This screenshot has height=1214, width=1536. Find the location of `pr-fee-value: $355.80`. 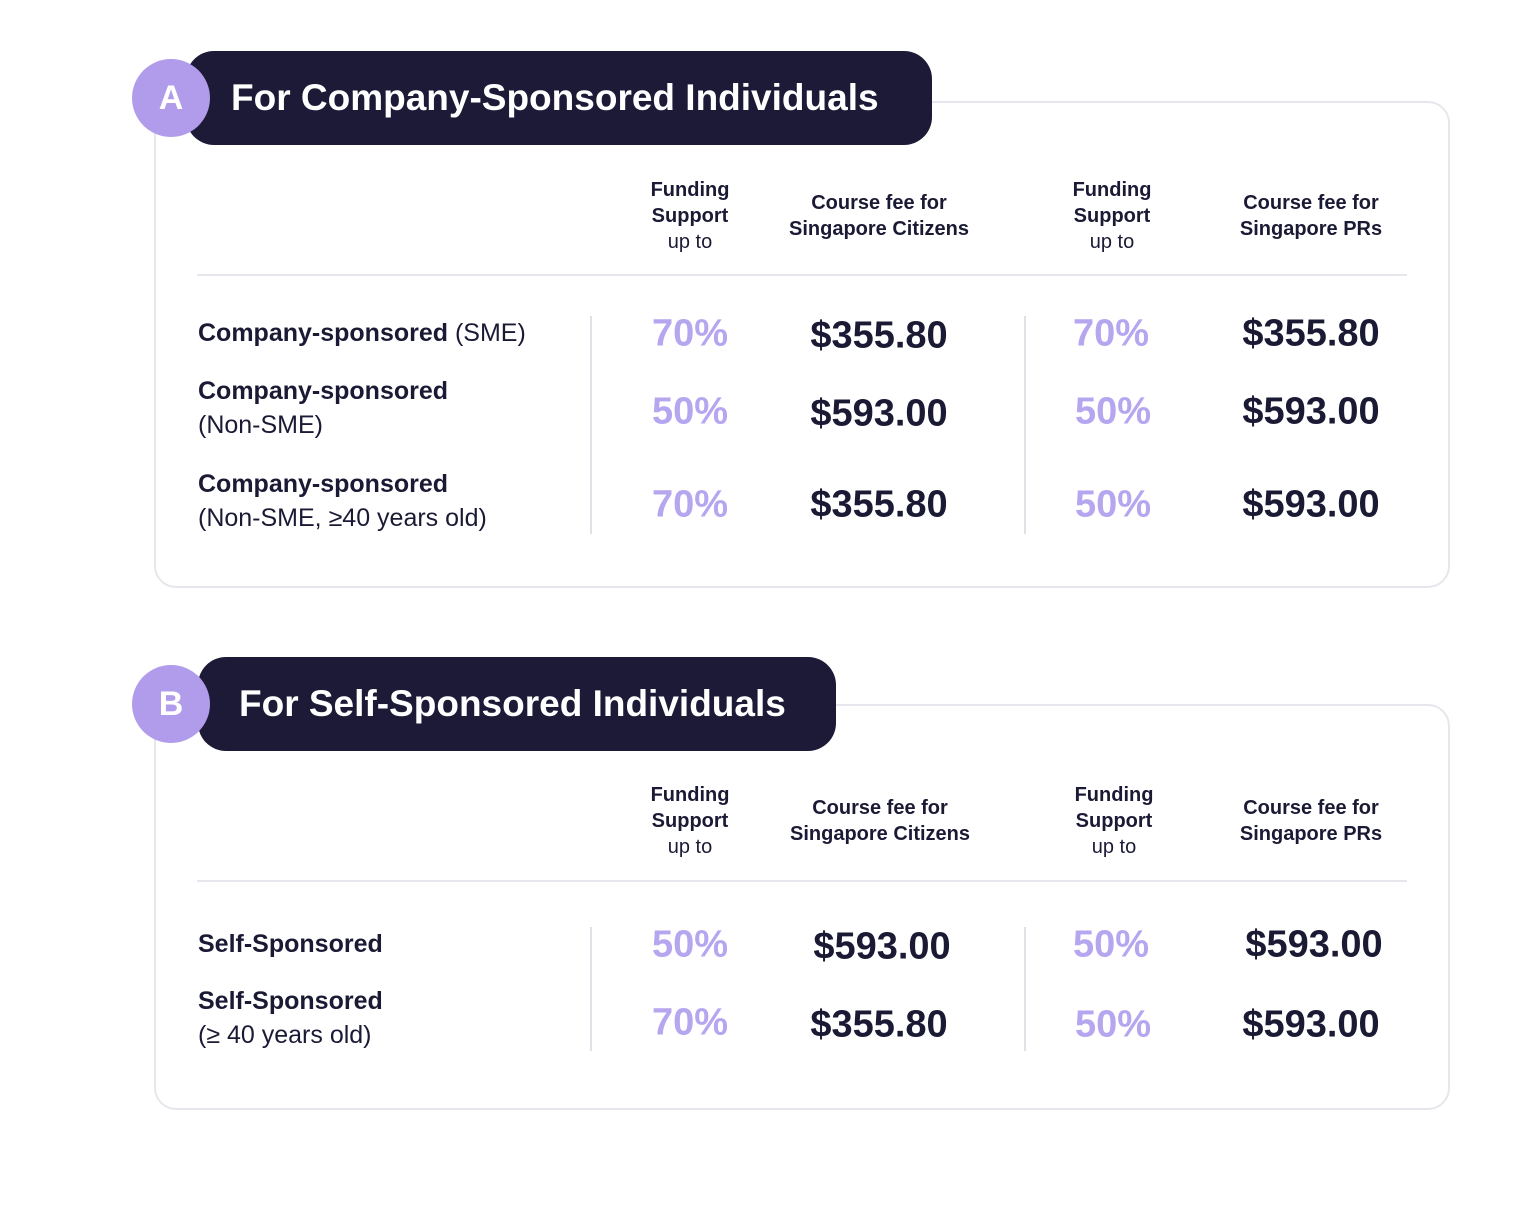

pr-fee-value: $355.80 is located at coordinates (1311, 333).